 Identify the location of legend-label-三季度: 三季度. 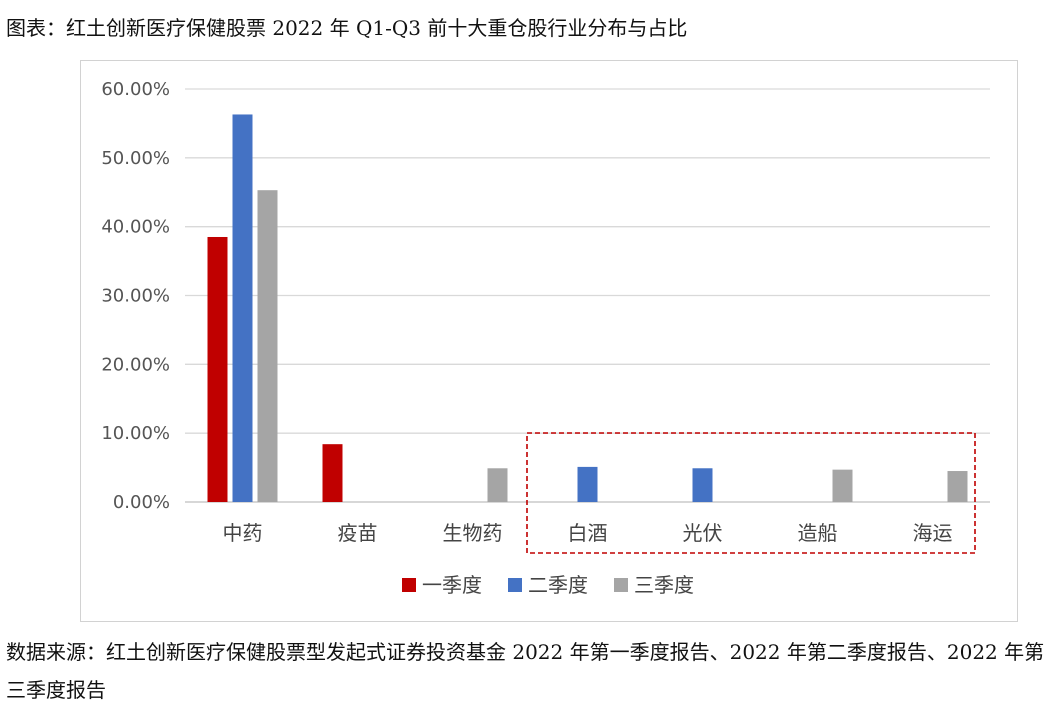
(664, 585).